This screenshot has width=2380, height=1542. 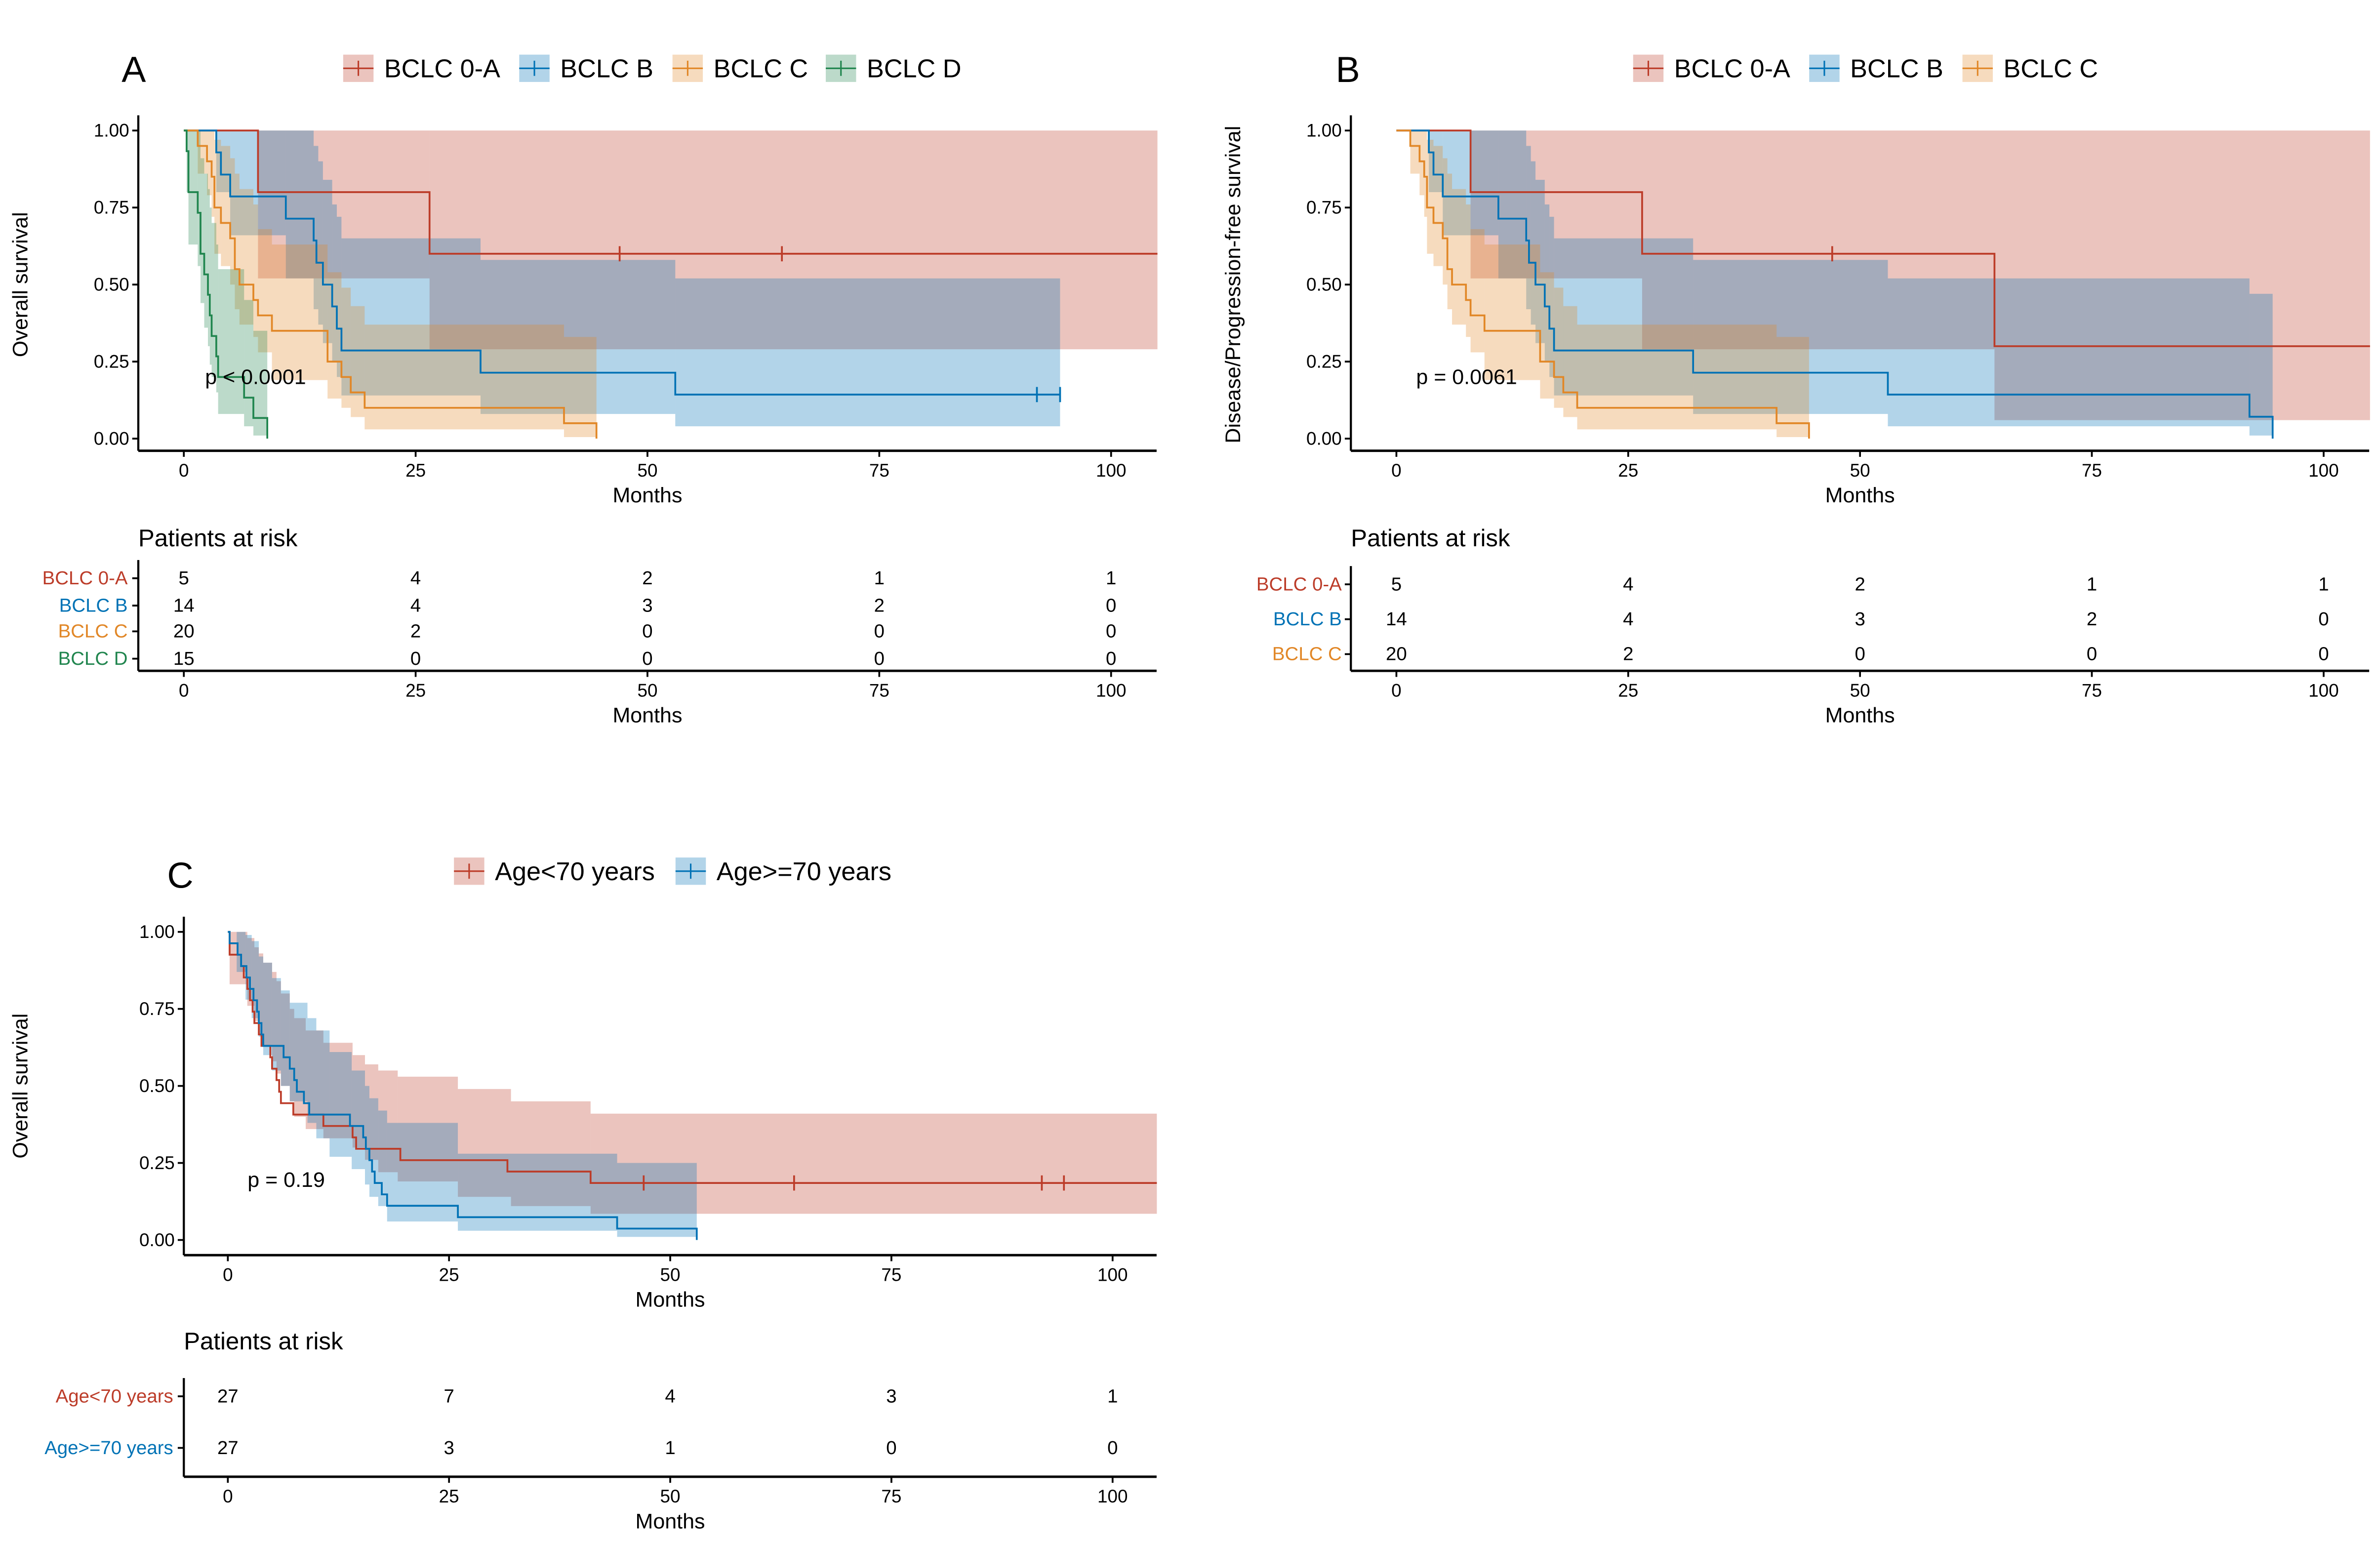 I want to click on risk-x-axis-label: Months, so click(x=1860, y=716).